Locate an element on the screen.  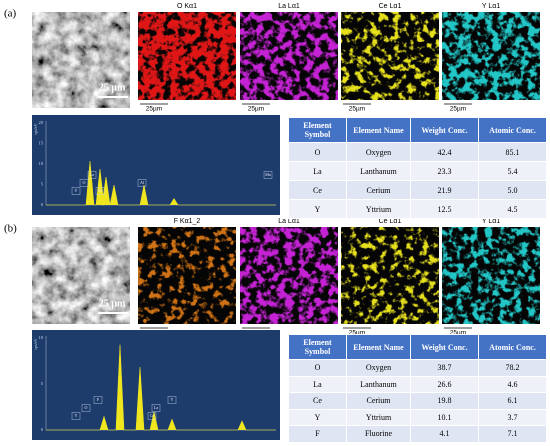
table-cell: 12.5 is located at coordinates (444, 209).